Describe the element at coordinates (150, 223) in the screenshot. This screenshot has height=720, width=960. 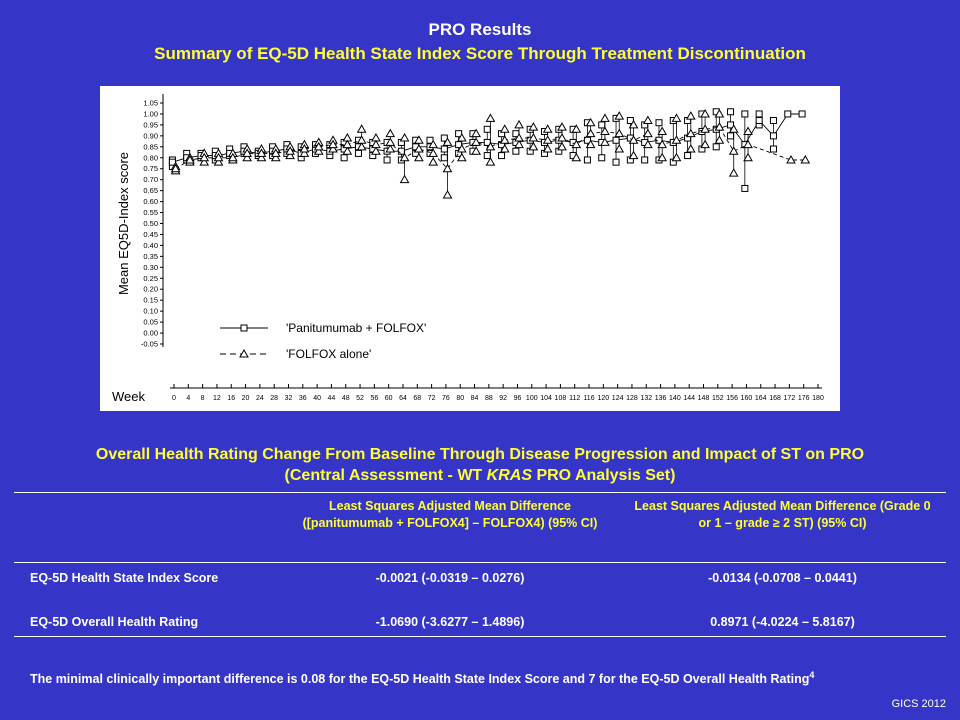
I see `y-tick-label: 0.50` at that location.